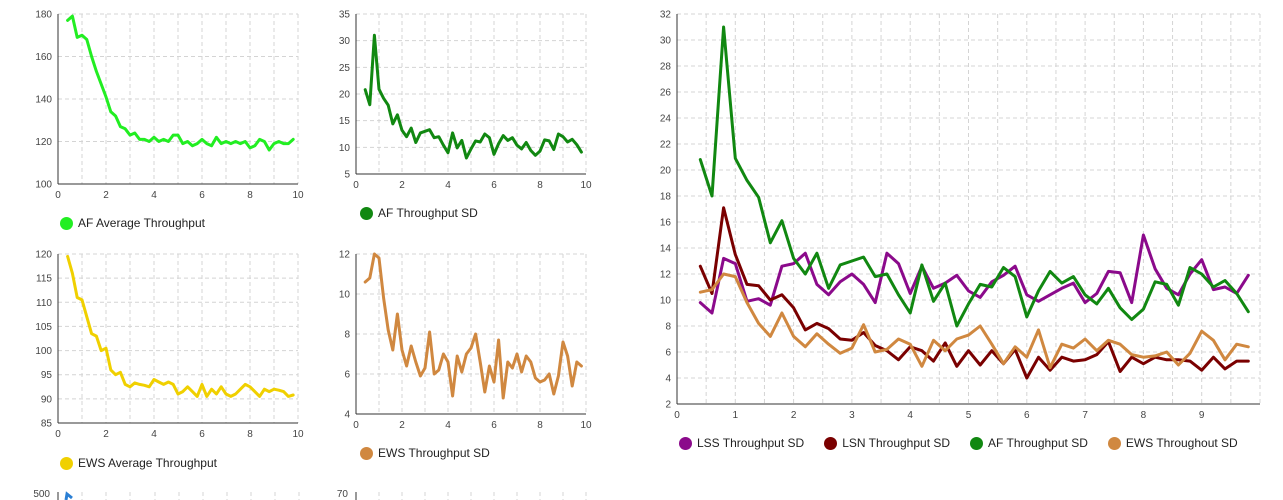  I want to click on partial-mid-top-tick: 70, so click(343, 494).